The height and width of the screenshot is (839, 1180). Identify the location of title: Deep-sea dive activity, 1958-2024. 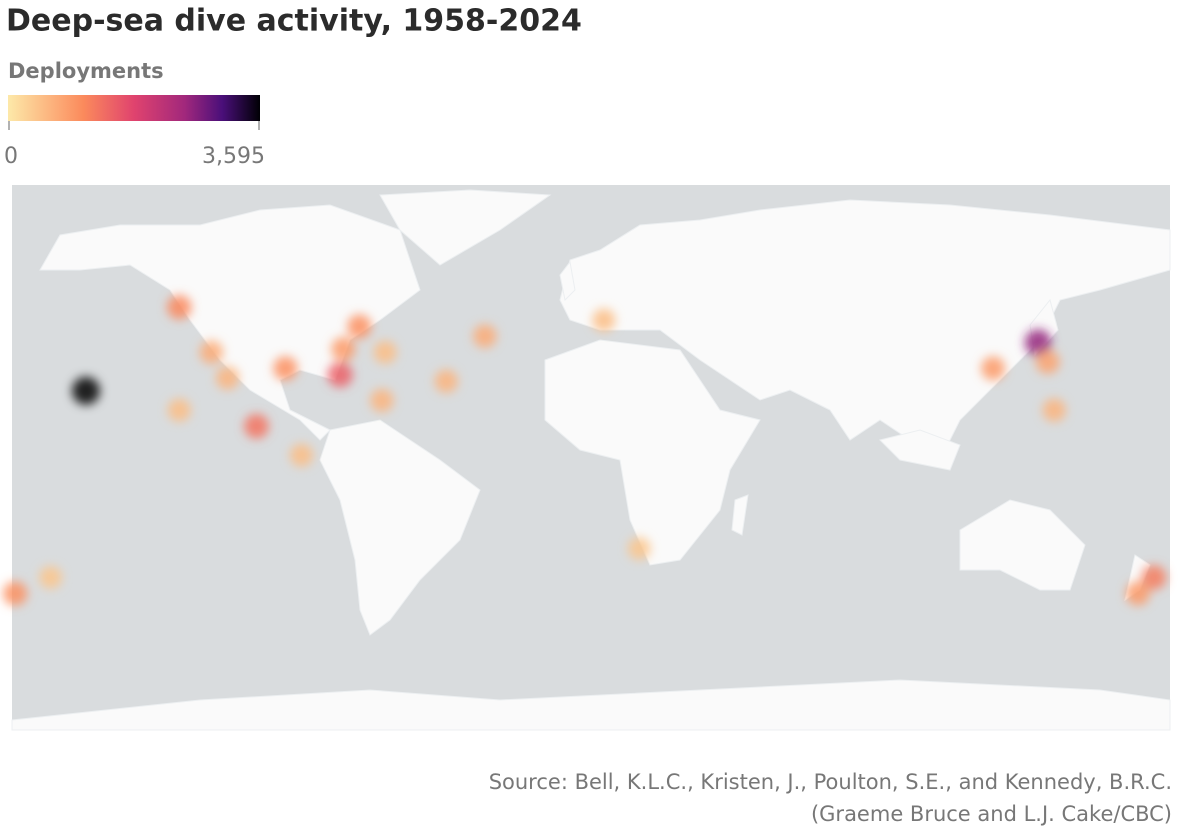
(294, 21).